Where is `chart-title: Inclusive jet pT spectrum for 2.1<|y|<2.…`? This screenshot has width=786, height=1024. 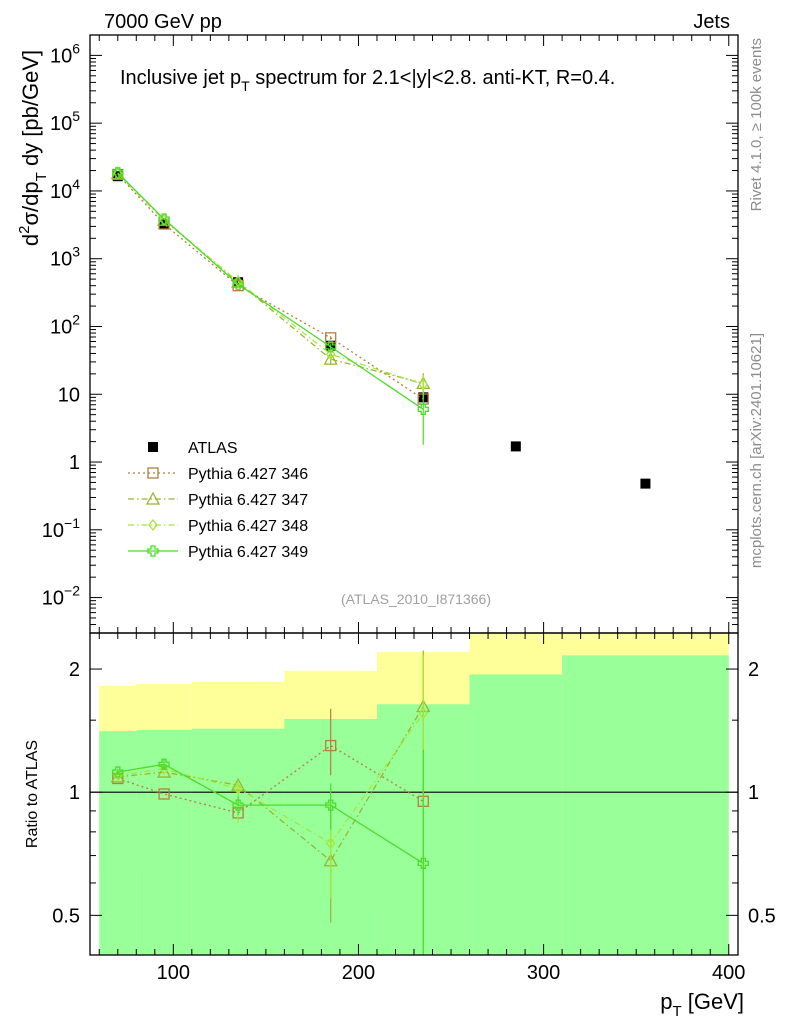 chart-title: Inclusive jet pT spectrum for 2.1<|y|<2.… is located at coordinates (367, 80).